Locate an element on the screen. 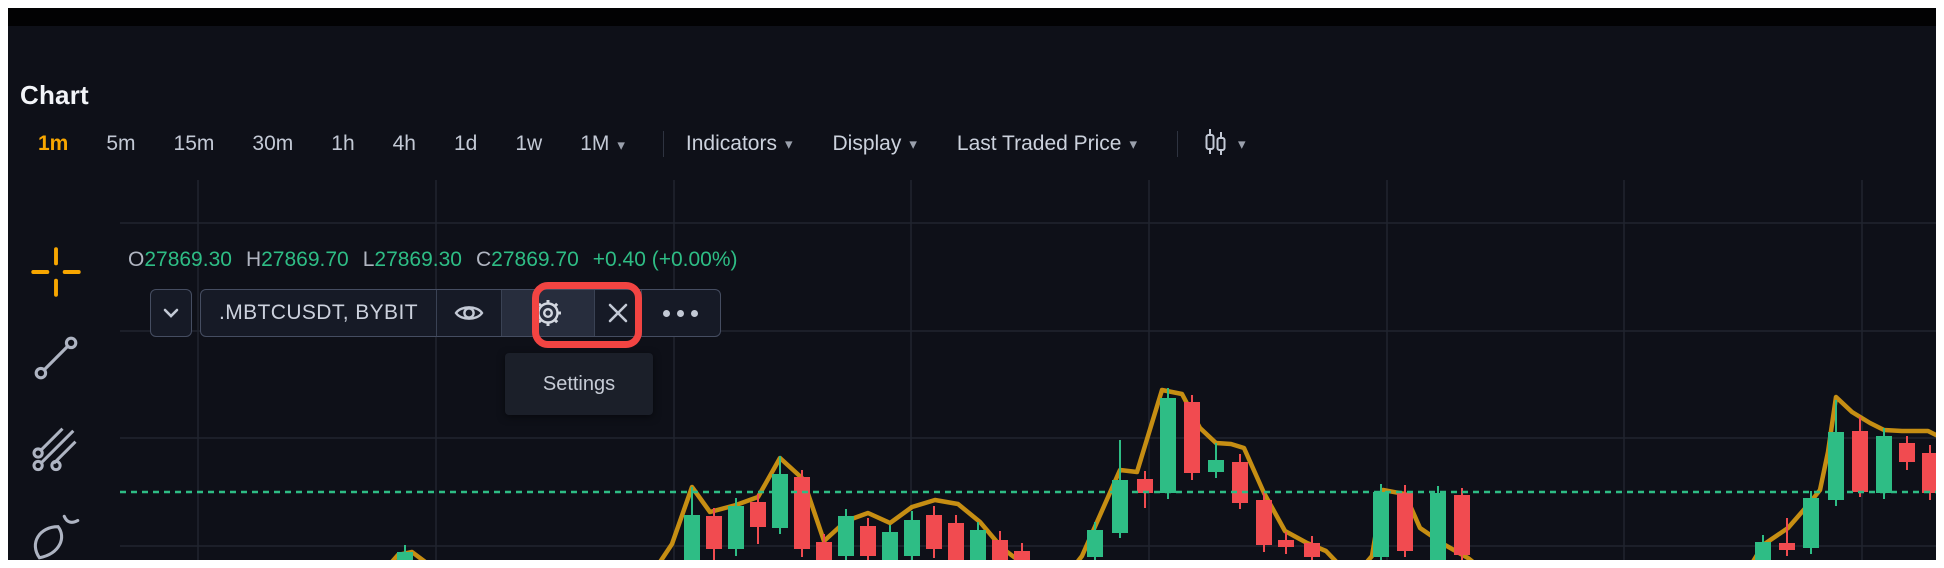 Image resolution: width=1944 pixels, height=568 pixels. ohlc-change-value: +0.40 (+0.00%) is located at coordinates (665, 259).